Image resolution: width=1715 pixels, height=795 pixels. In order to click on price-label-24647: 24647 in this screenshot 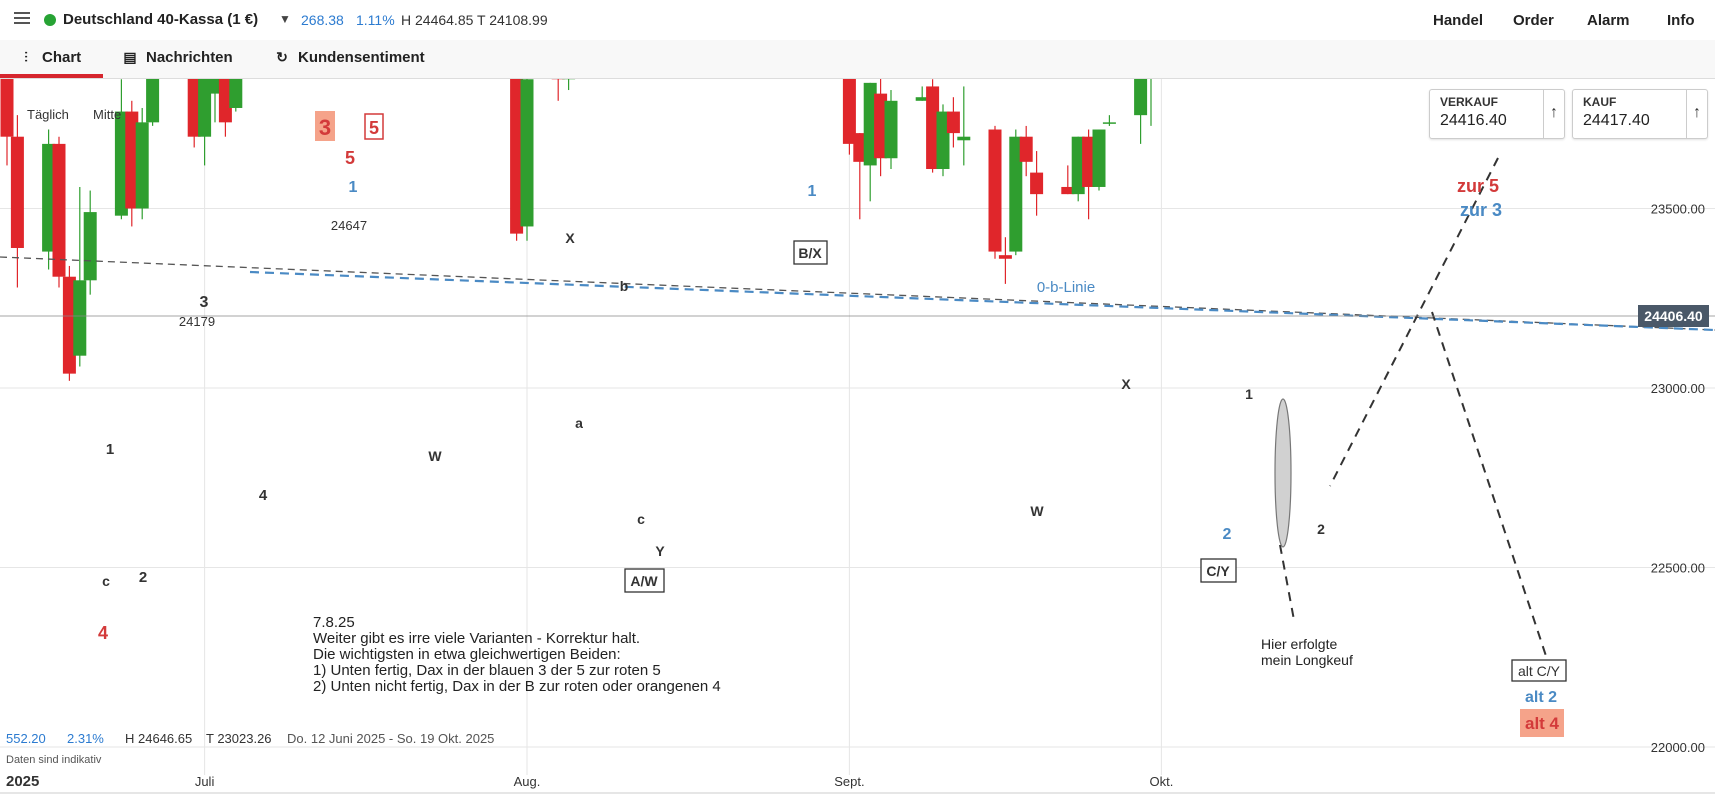, I will do `click(349, 225)`.